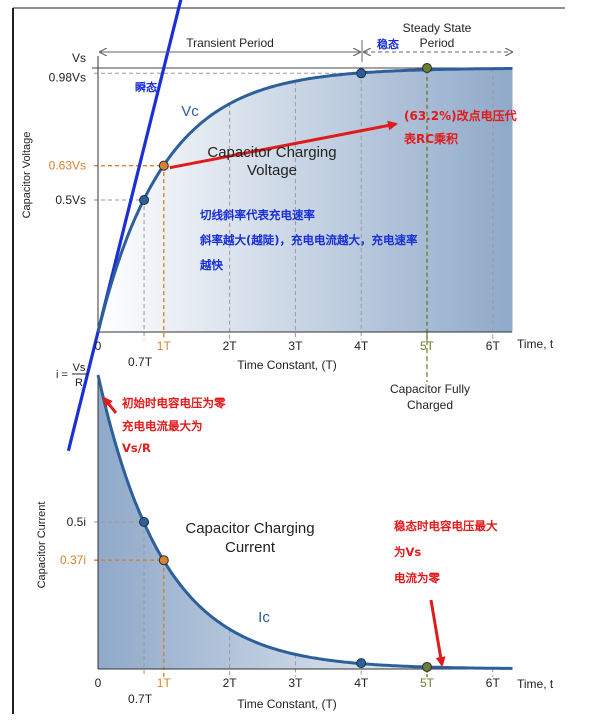 This screenshot has width=602, height=722. I want to click on steady-note-line3: 电流为零, so click(417, 578).